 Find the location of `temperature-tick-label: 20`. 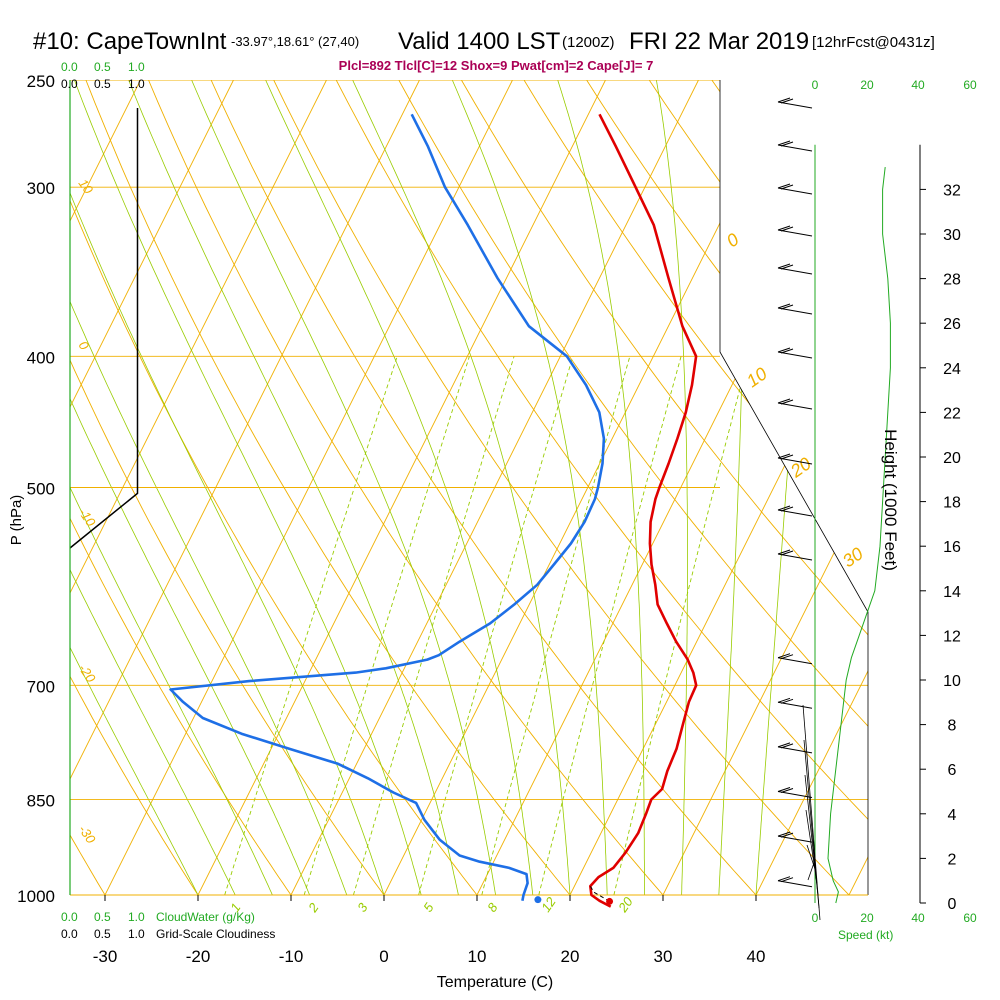

temperature-tick-label: 20 is located at coordinates (570, 956).